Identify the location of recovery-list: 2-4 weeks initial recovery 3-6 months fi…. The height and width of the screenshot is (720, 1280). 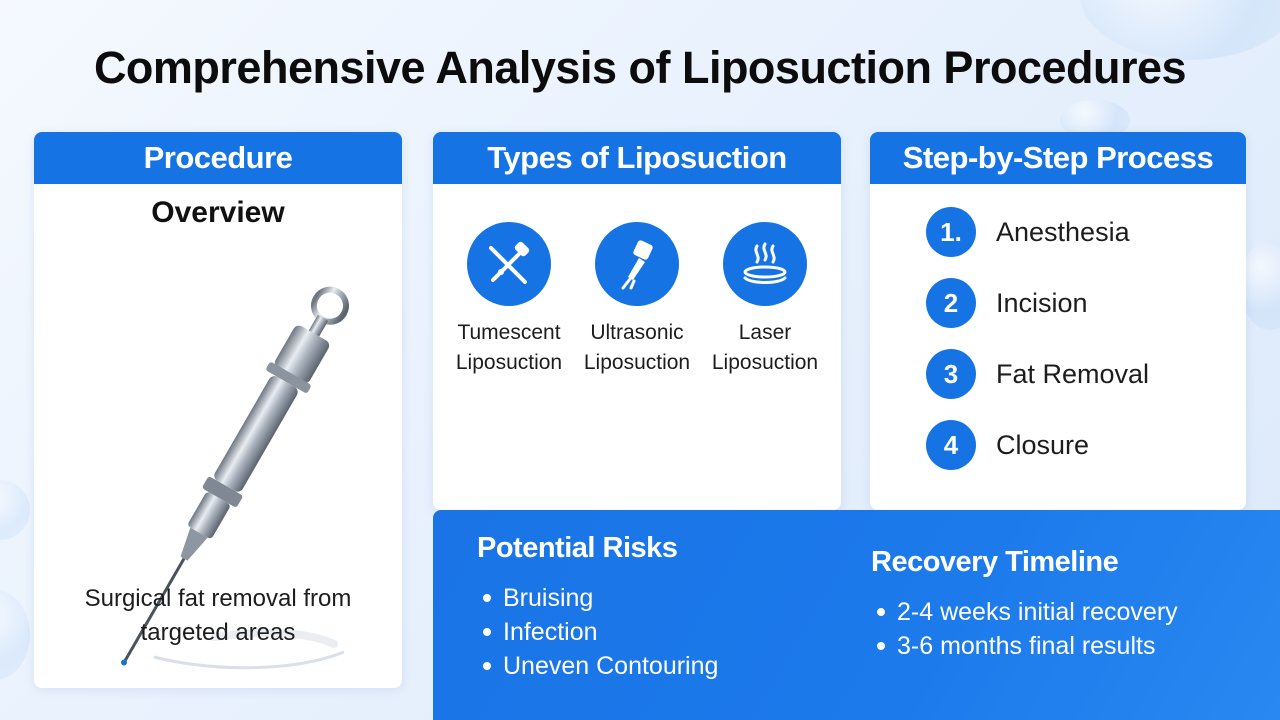
(1024, 629).